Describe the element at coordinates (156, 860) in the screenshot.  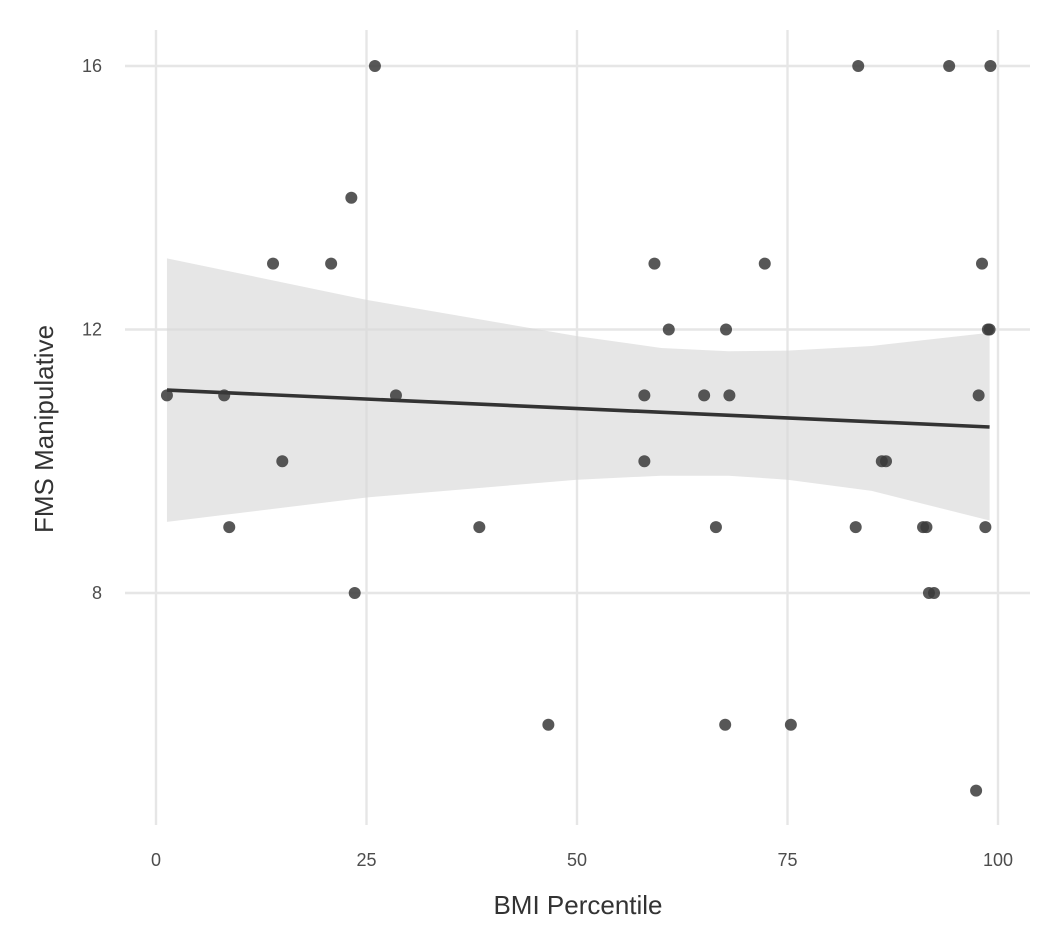
I see `x-tick-label: 0` at that location.